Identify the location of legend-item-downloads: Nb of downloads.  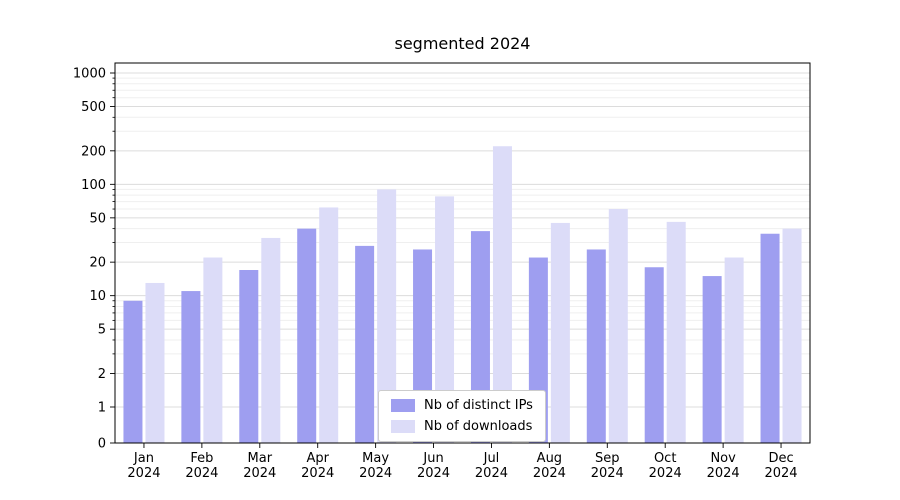
(462, 426).